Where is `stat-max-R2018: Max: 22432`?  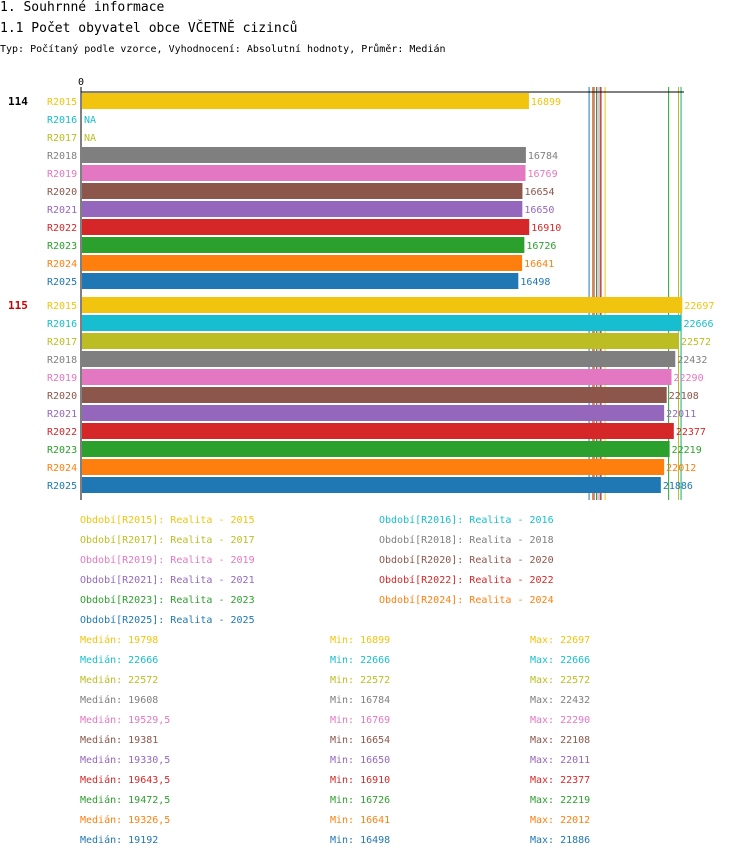
stat-max-R2018: Max: 22432 is located at coordinates (560, 700).